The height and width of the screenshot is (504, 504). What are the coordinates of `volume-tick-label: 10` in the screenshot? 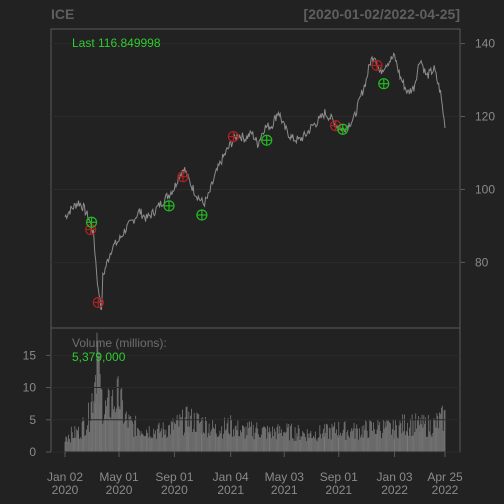 It's located at (30, 388).